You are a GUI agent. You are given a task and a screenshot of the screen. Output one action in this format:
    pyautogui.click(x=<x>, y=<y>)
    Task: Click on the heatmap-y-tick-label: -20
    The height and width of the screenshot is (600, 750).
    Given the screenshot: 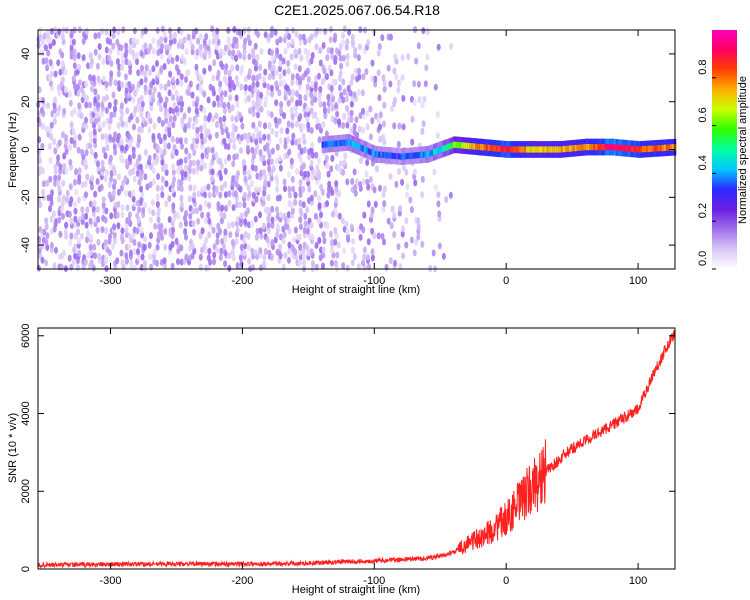 What is the action you would take?
    pyautogui.click(x=26, y=197)
    